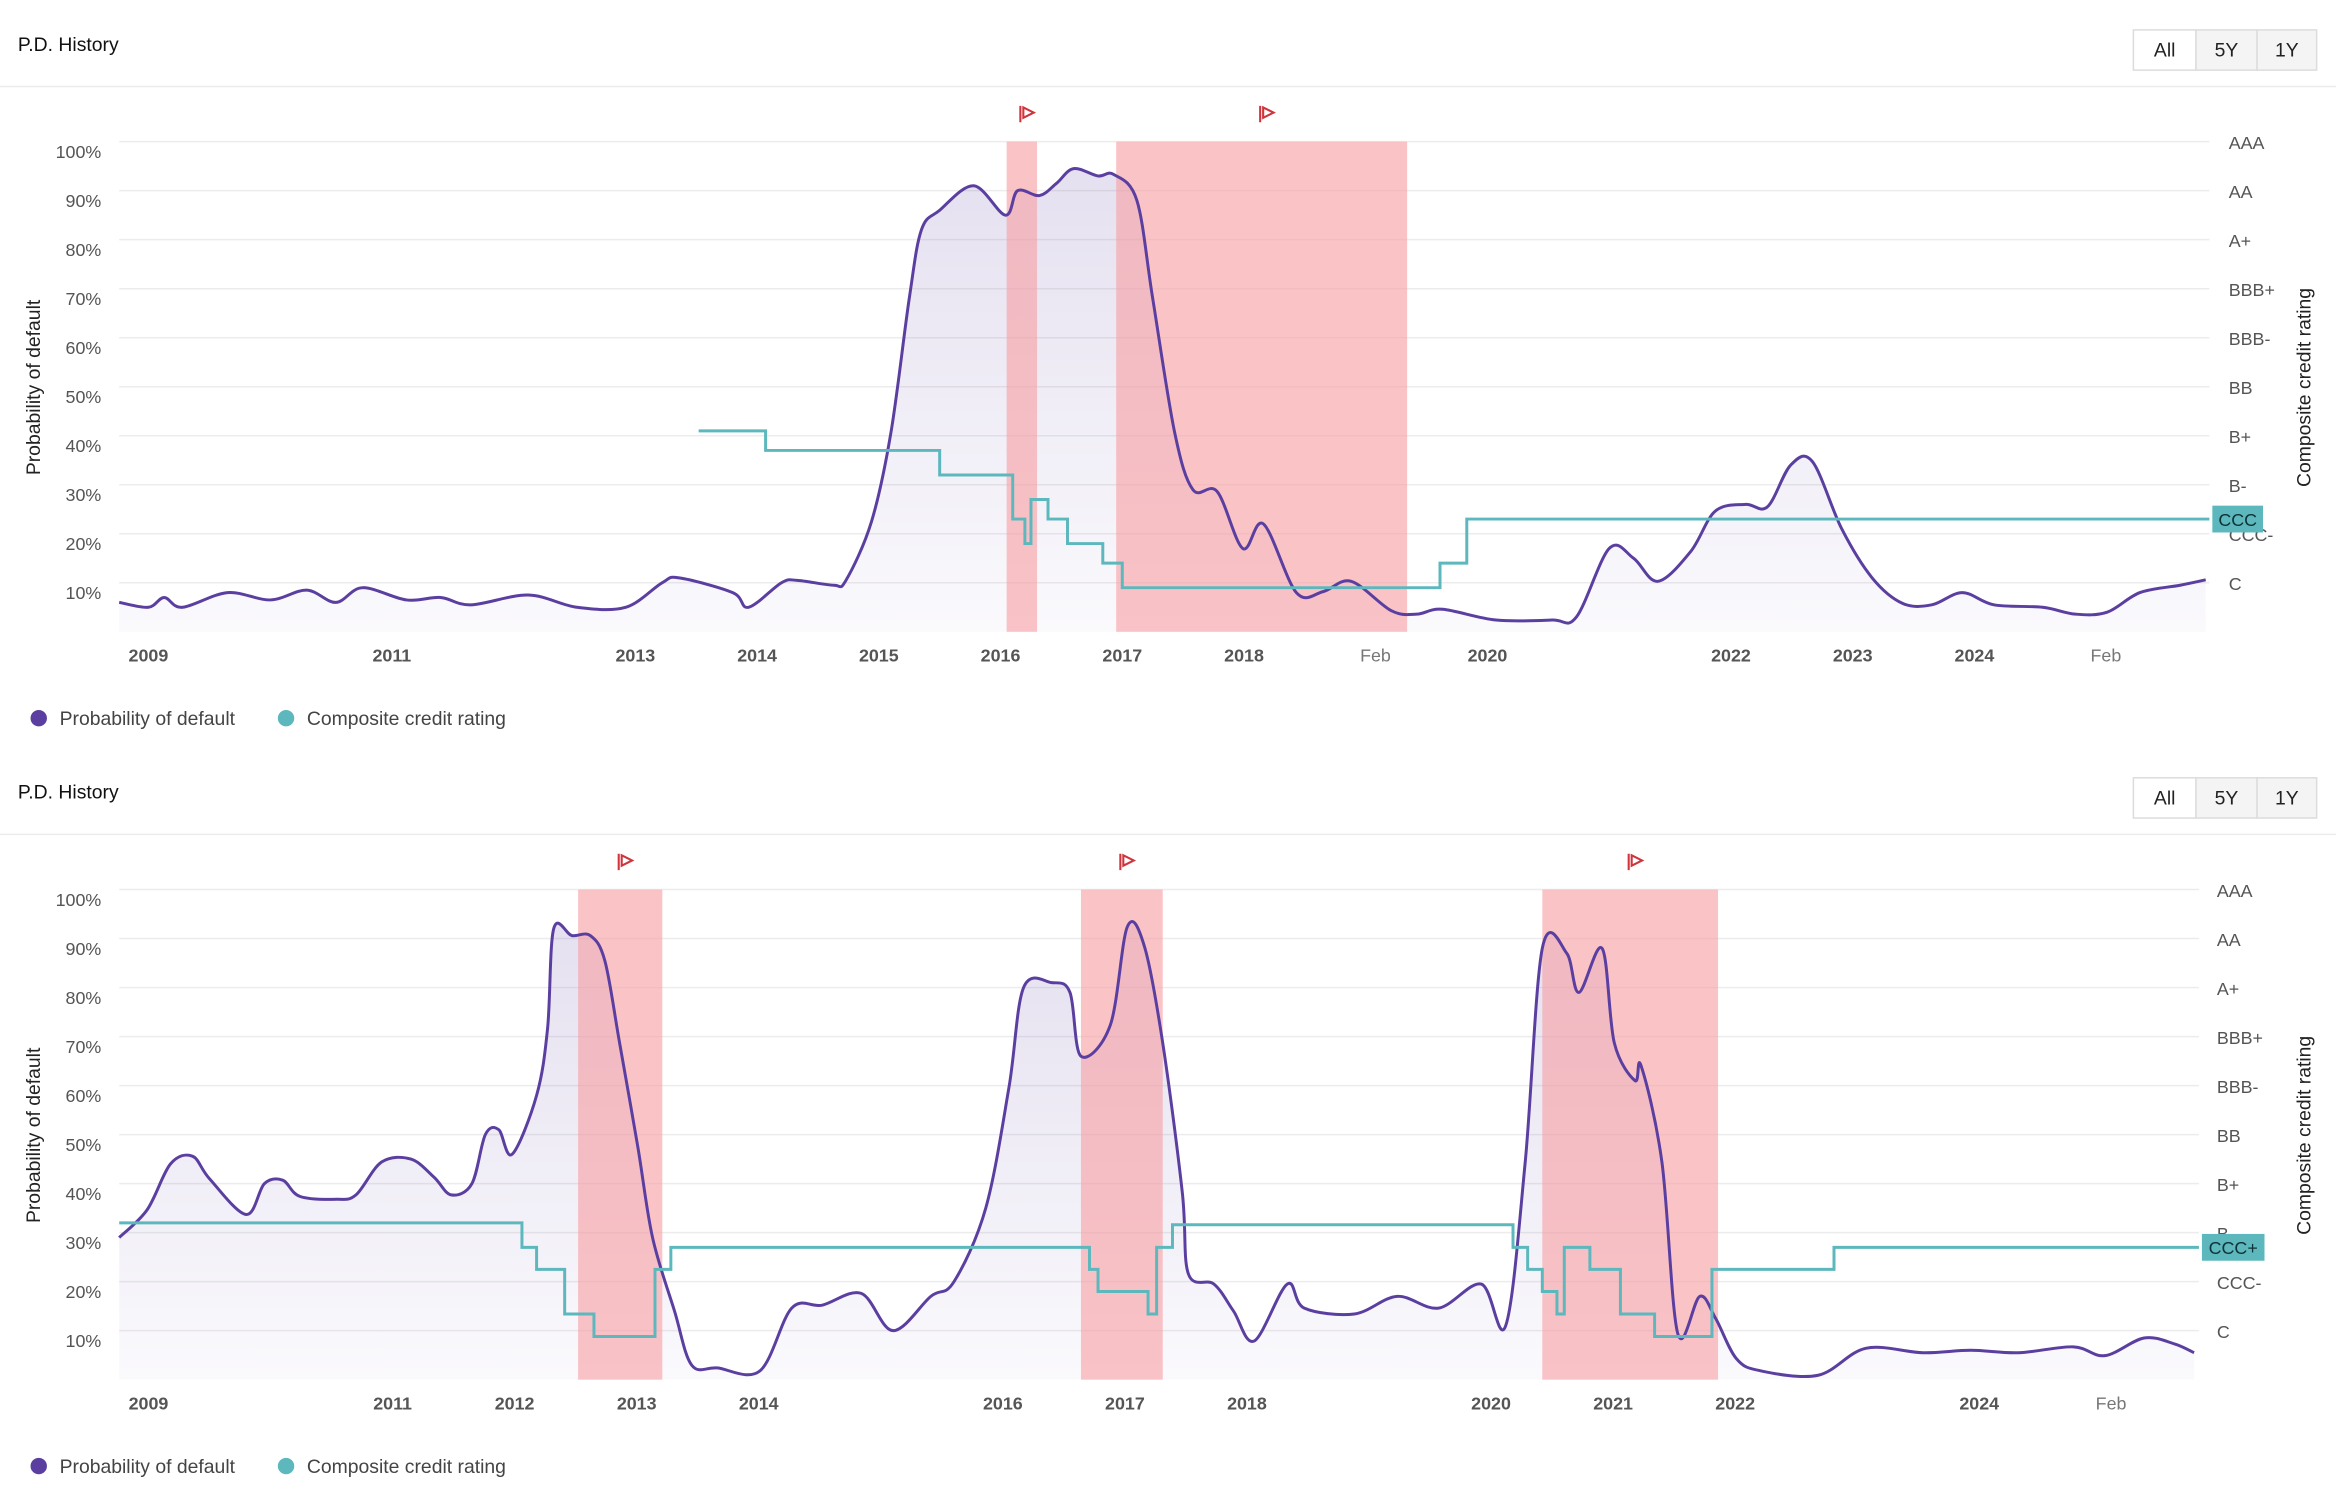  Describe the element at coordinates (1613, 1403) in the screenshot. I see `x-tick-label: 2021` at that location.